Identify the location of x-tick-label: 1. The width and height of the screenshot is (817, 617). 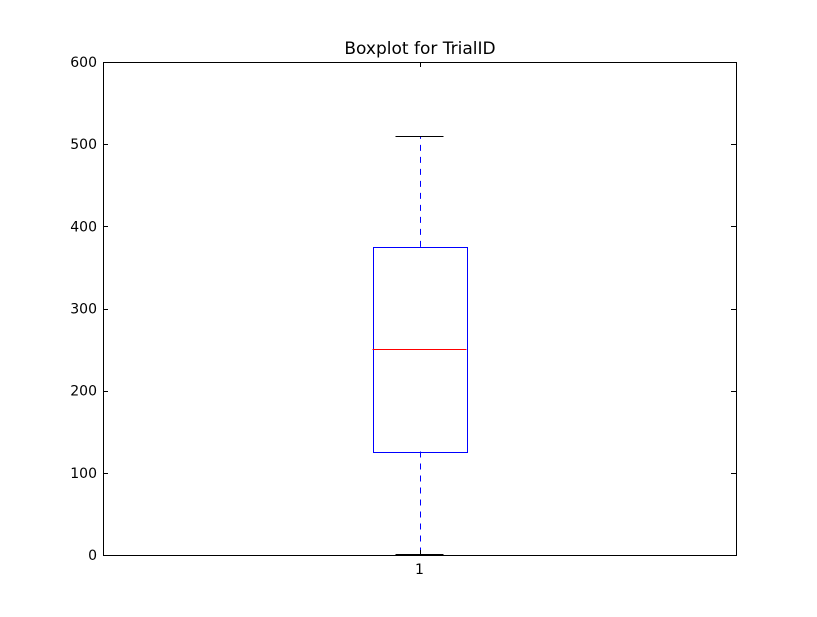
(419, 570).